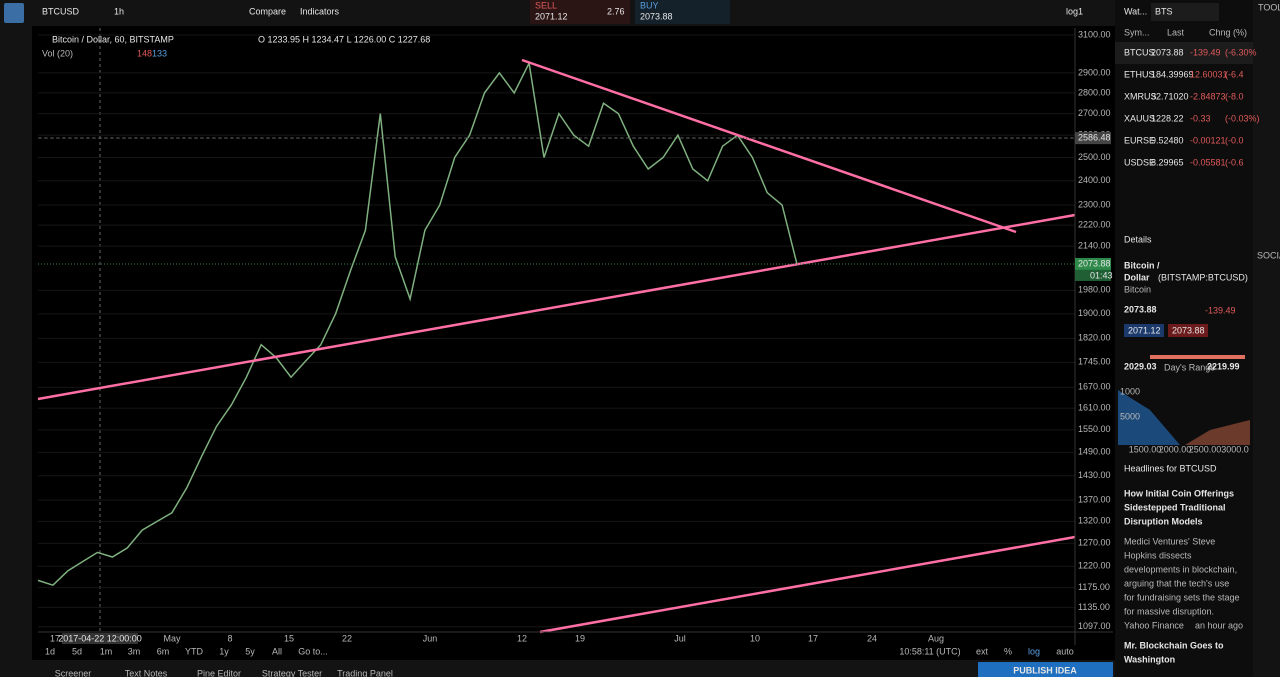 The width and height of the screenshot is (1280, 677). Describe the element at coordinates (1174, 645) in the screenshot. I see `headline-title: Mr. Blockchain Goes to` at that location.